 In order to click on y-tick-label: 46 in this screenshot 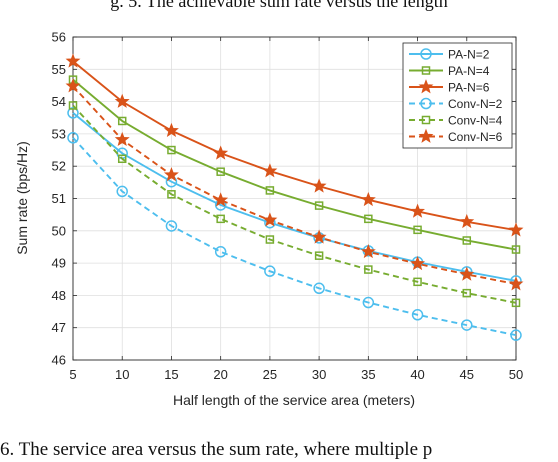, I will do `click(59, 360)`.